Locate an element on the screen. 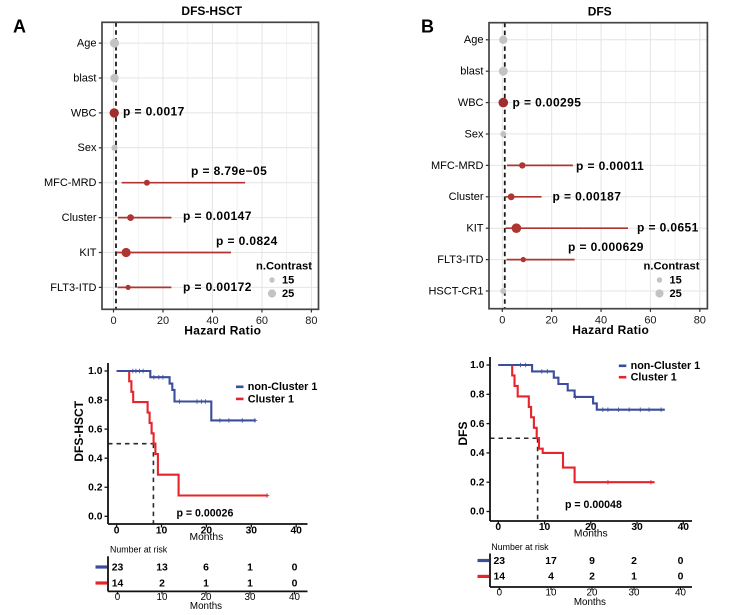 The image size is (731, 615). svg-text: p = 0.00147 is located at coordinates (217, 216).